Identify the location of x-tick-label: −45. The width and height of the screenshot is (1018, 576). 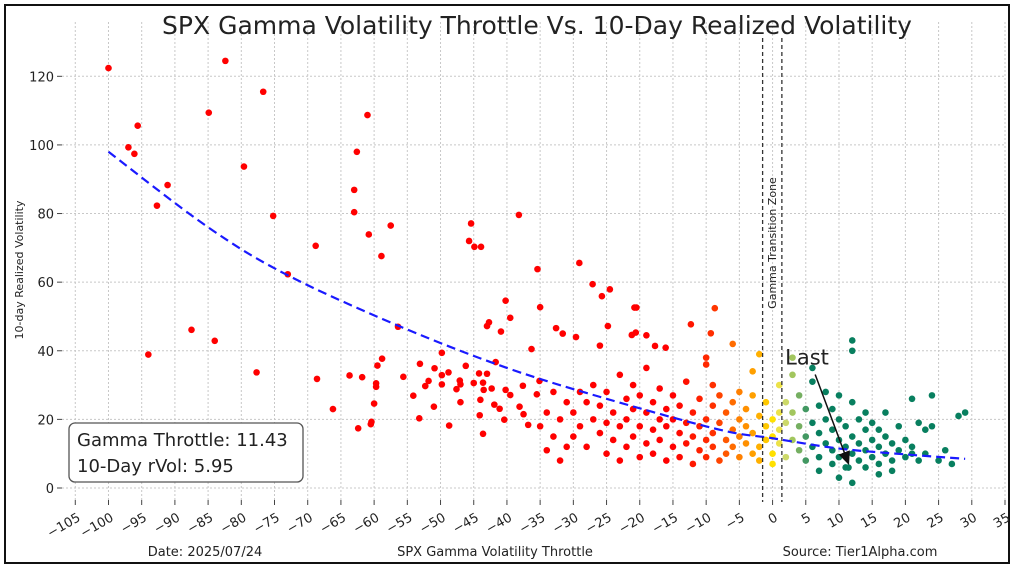
(465, 523).